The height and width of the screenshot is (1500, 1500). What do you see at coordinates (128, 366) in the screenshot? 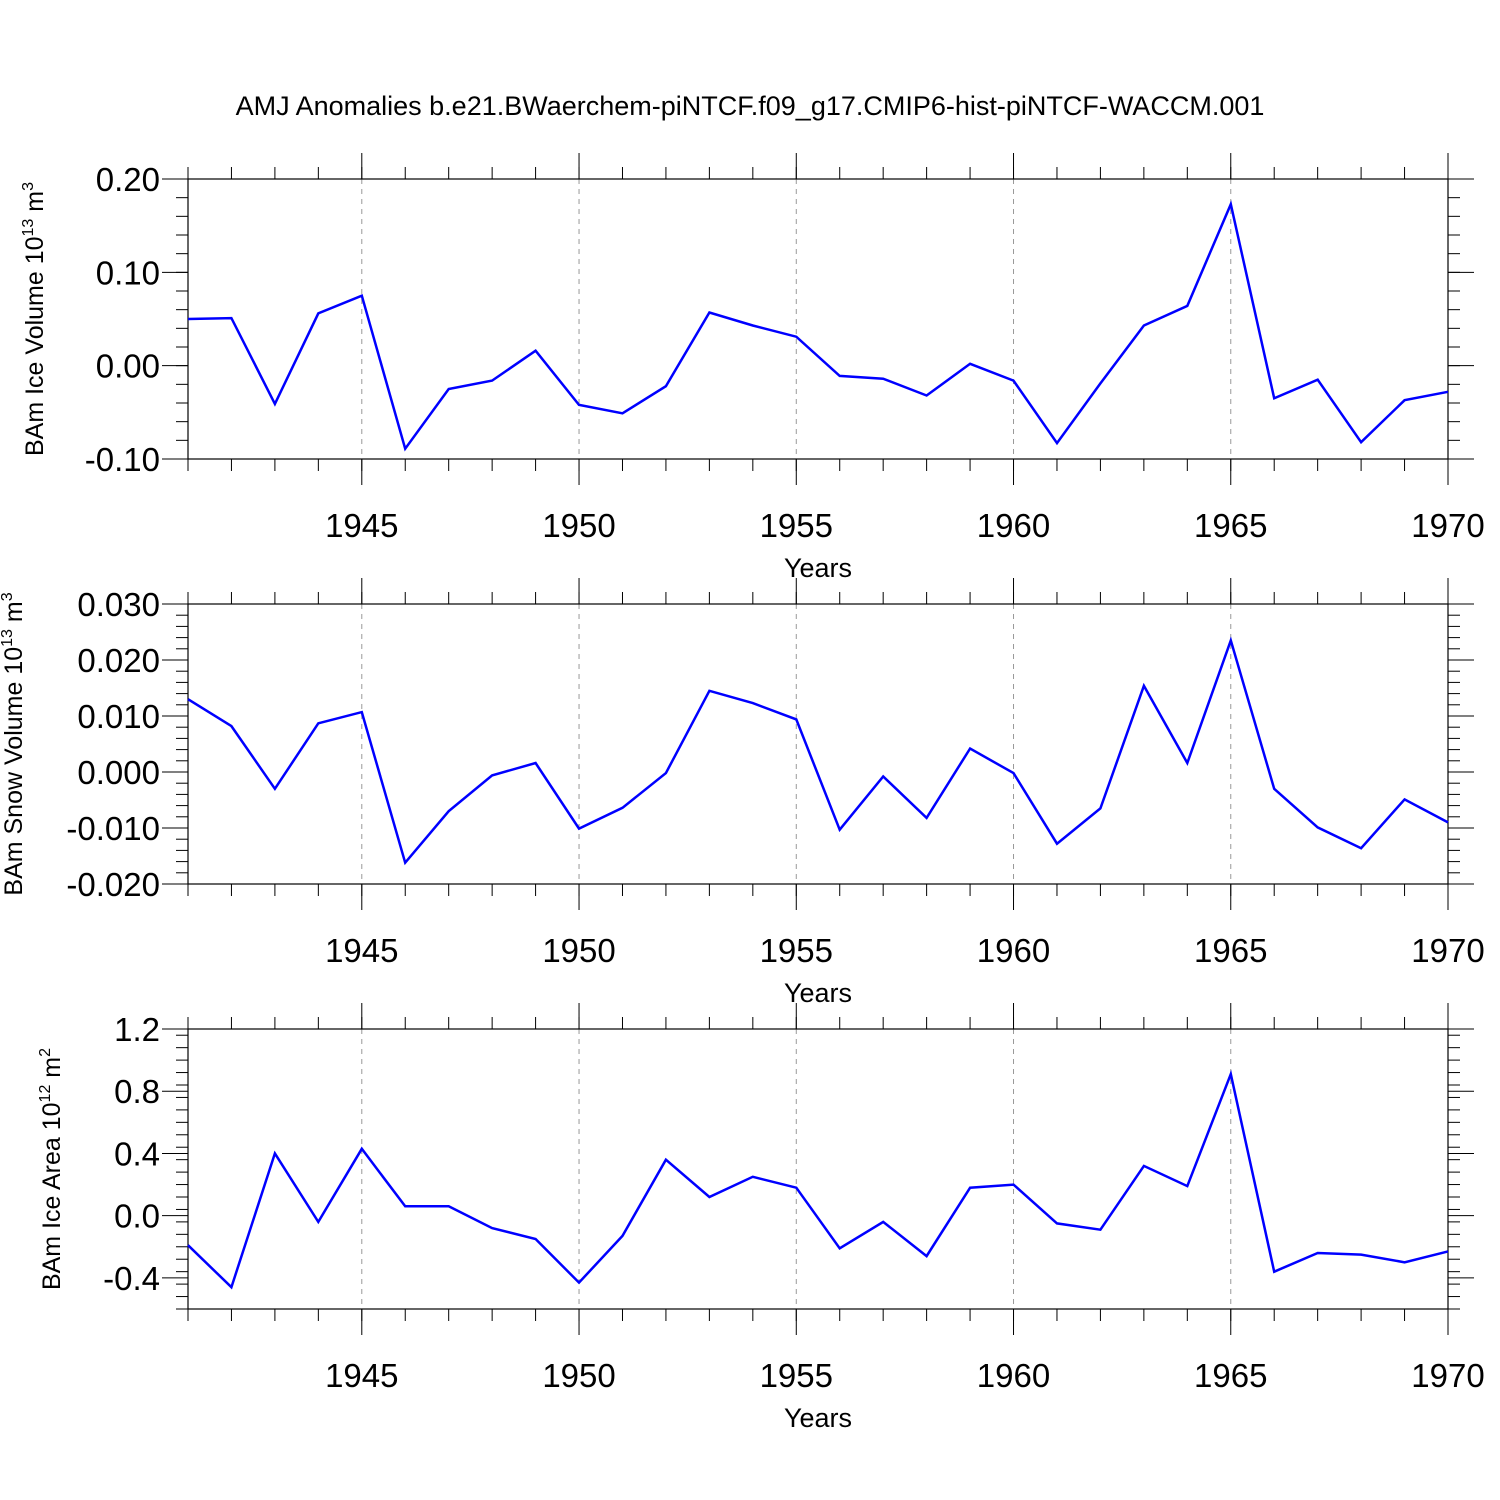
I see `y-tick-label: 0.00` at bounding box center [128, 366].